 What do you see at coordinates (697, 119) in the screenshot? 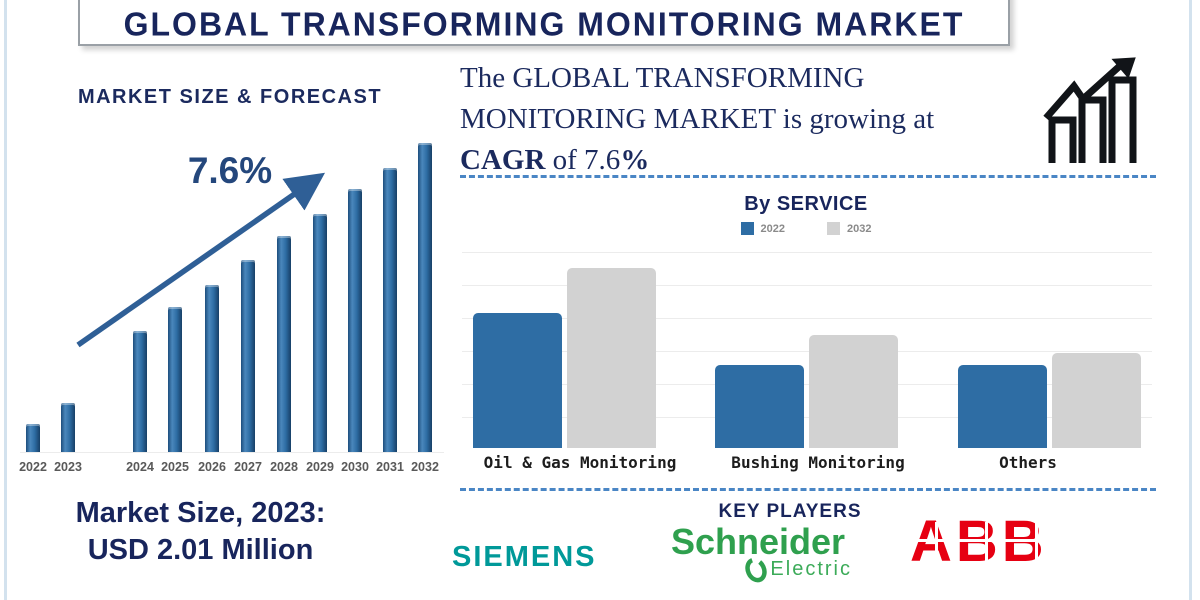
I see `growth-note-line2: MONITORING MARKET is growing at` at bounding box center [697, 119].